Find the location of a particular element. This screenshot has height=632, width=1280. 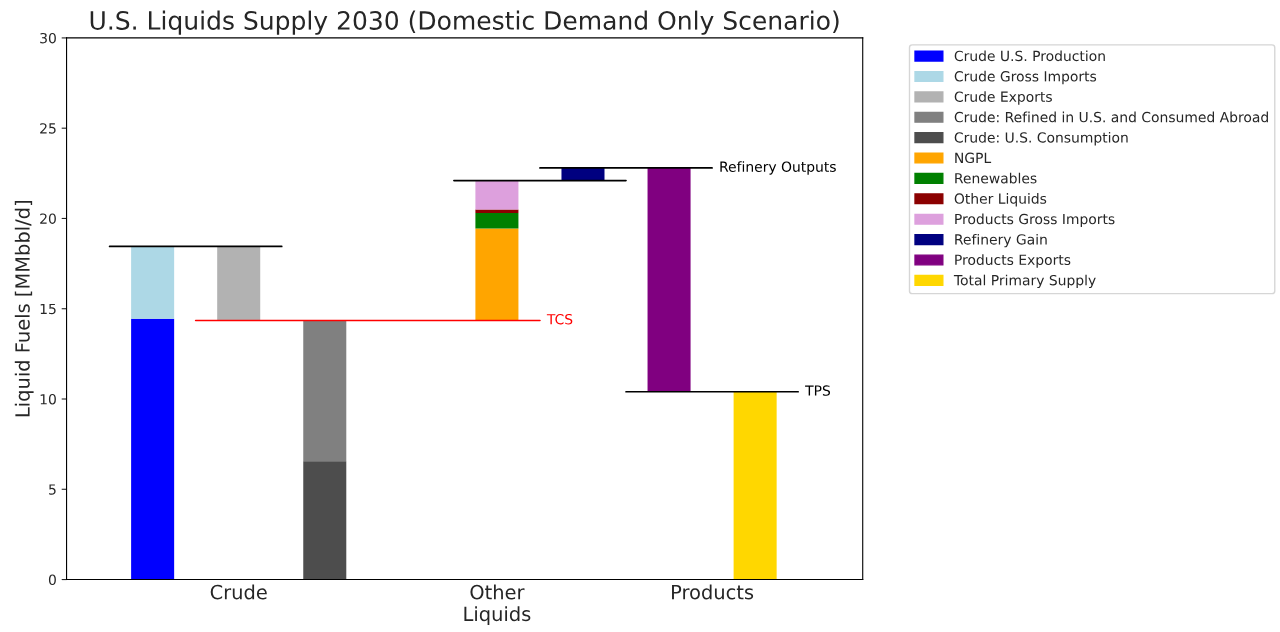

x-tick-label: Other Liquids is located at coordinates (497, 604).